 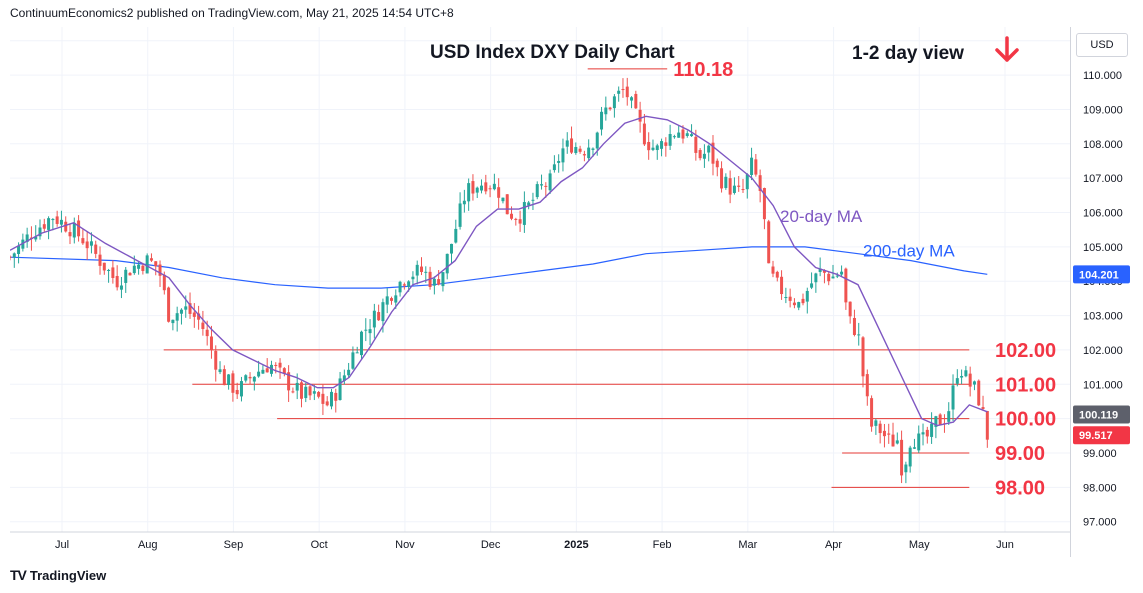 I want to click on price-badge-label: 99.517, so click(x=1096, y=436).